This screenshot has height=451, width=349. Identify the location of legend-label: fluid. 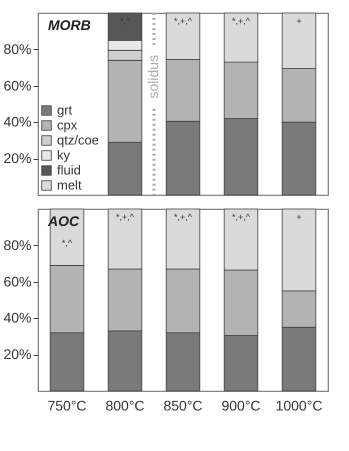
(69, 170).